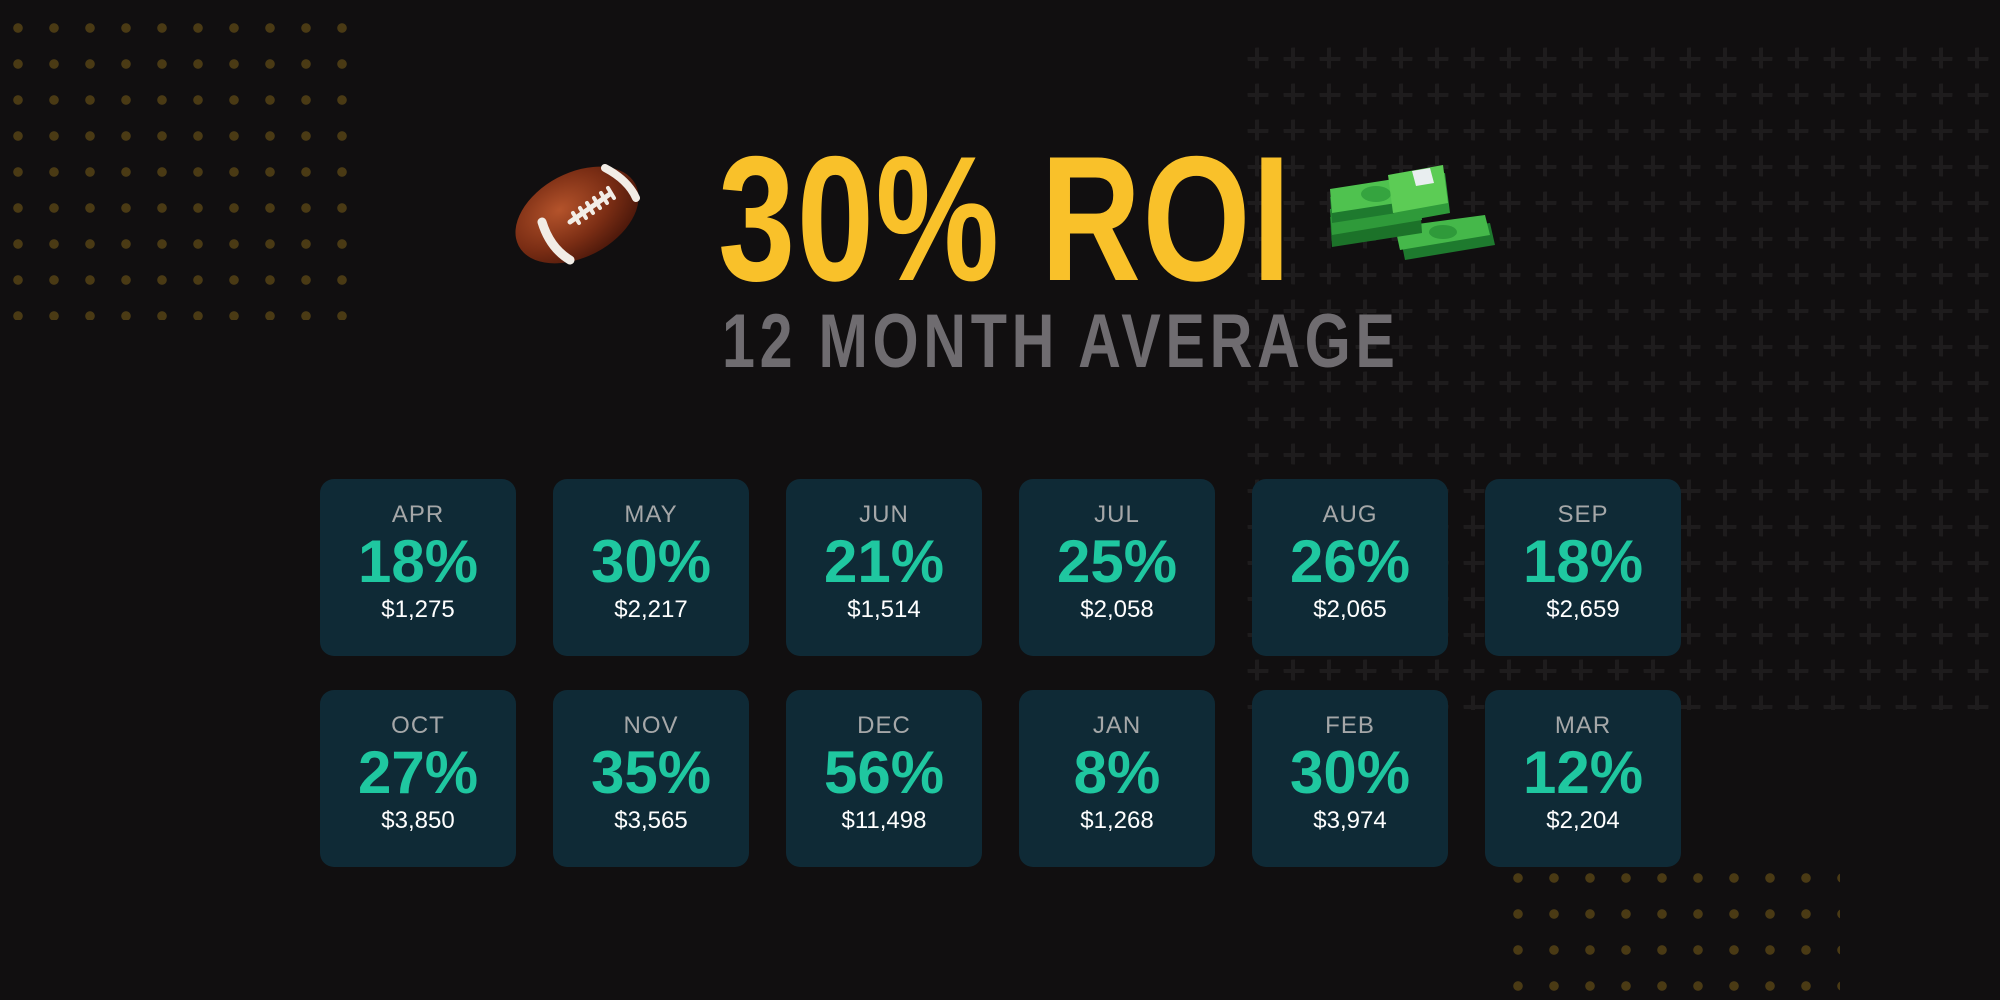 The height and width of the screenshot is (1000, 2000). What do you see at coordinates (651, 772) in the screenshot?
I see `month-roi: 35%` at bounding box center [651, 772].